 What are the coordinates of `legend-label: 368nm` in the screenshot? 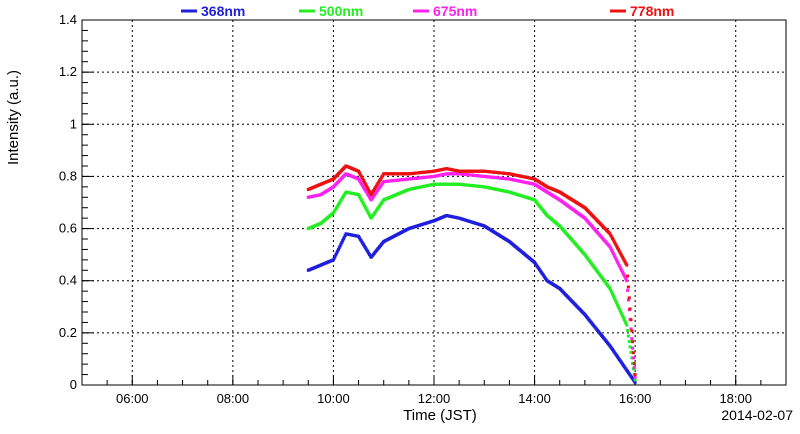 It's located at (223, 11).